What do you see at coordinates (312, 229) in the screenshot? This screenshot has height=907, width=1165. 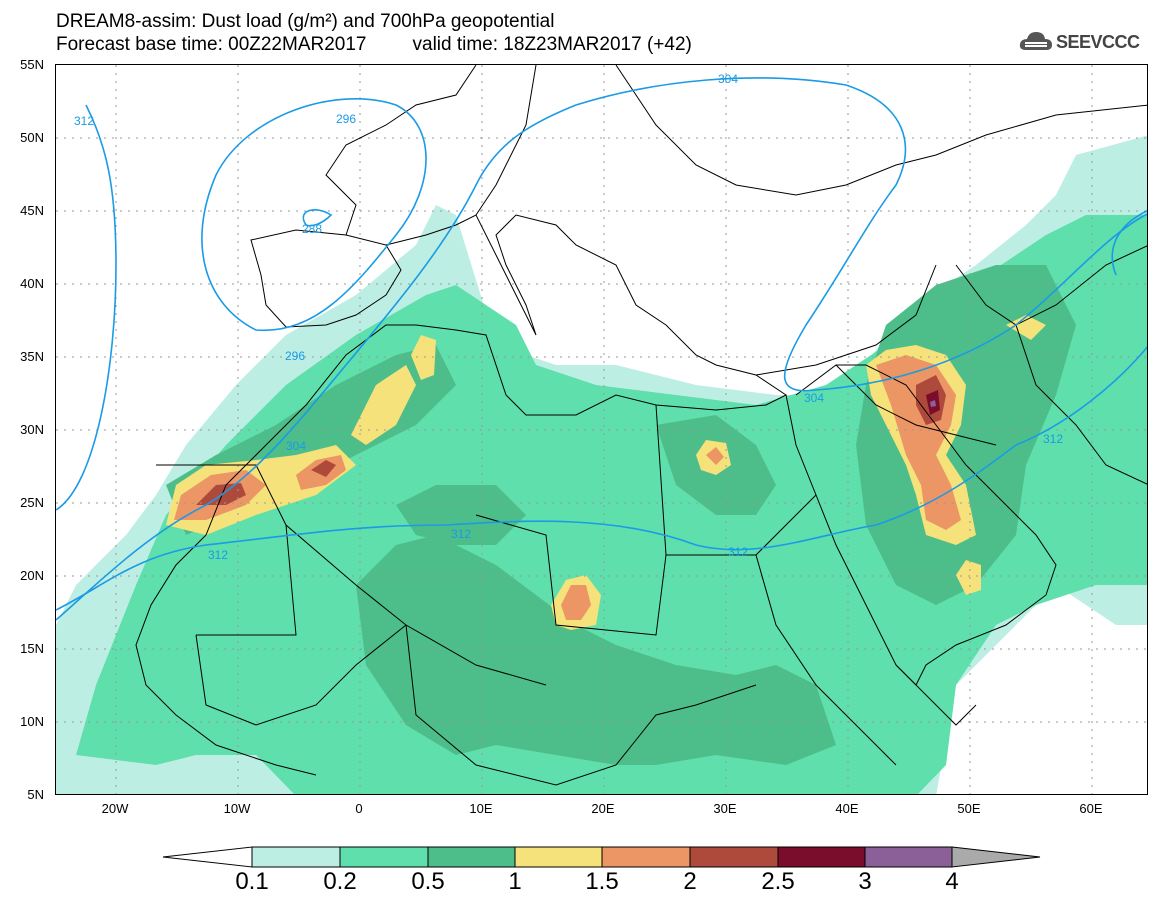 I see `contour-label: 288` at bounding box center [312, 229].